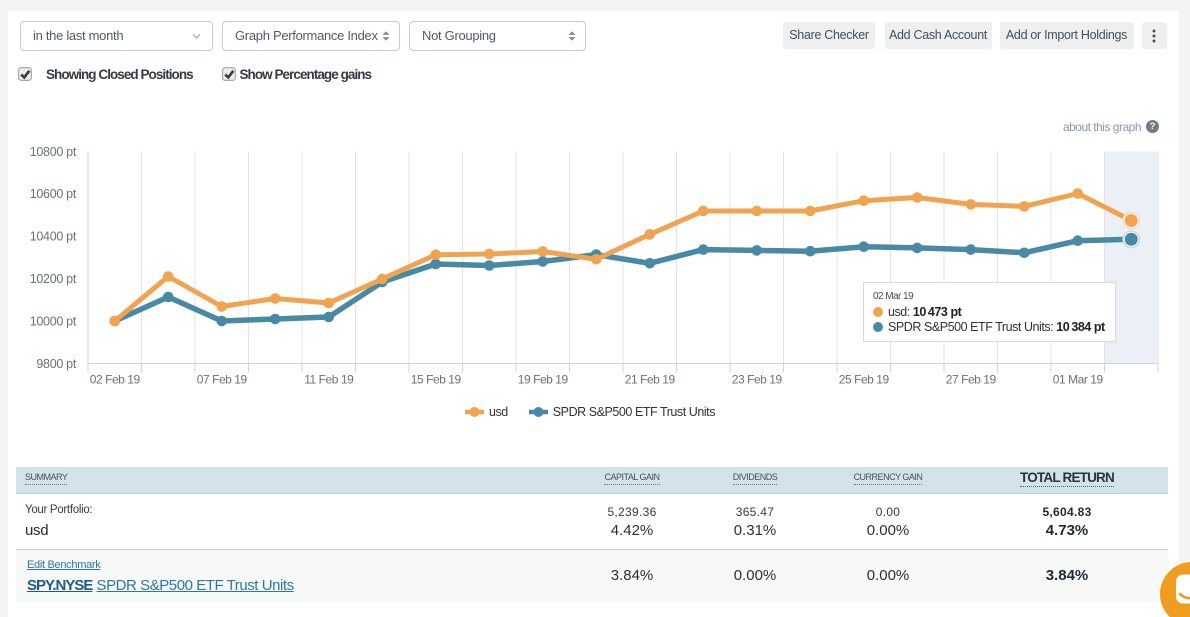 This screenshot has width=1190, height=617. Describe the element at coordinates (222, 380) in the screenshot. I see `svg-text: 07 Feb 19` at that location.